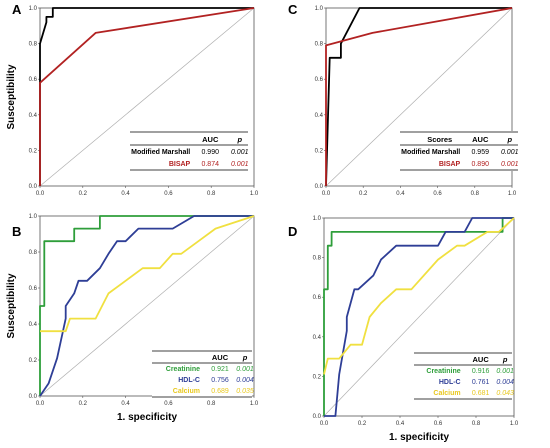 Image resolution: width=550 pixels, height=448 pixels. I want to click on panel-label: D, so click(292, 231).